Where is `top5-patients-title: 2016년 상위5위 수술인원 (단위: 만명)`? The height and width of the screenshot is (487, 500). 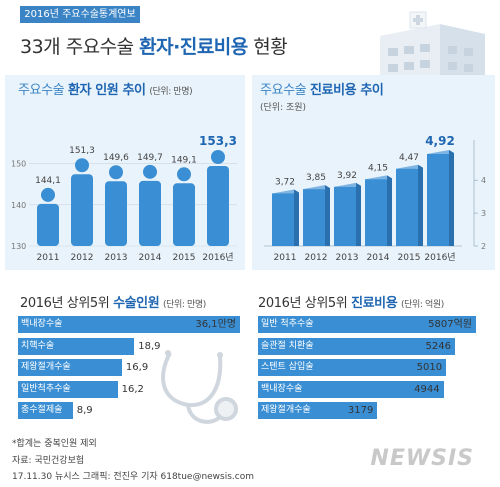
top5-patients-title: 2016년 상위5위 수술인원 (단위: 만명) is located at coordinates (113, 301).